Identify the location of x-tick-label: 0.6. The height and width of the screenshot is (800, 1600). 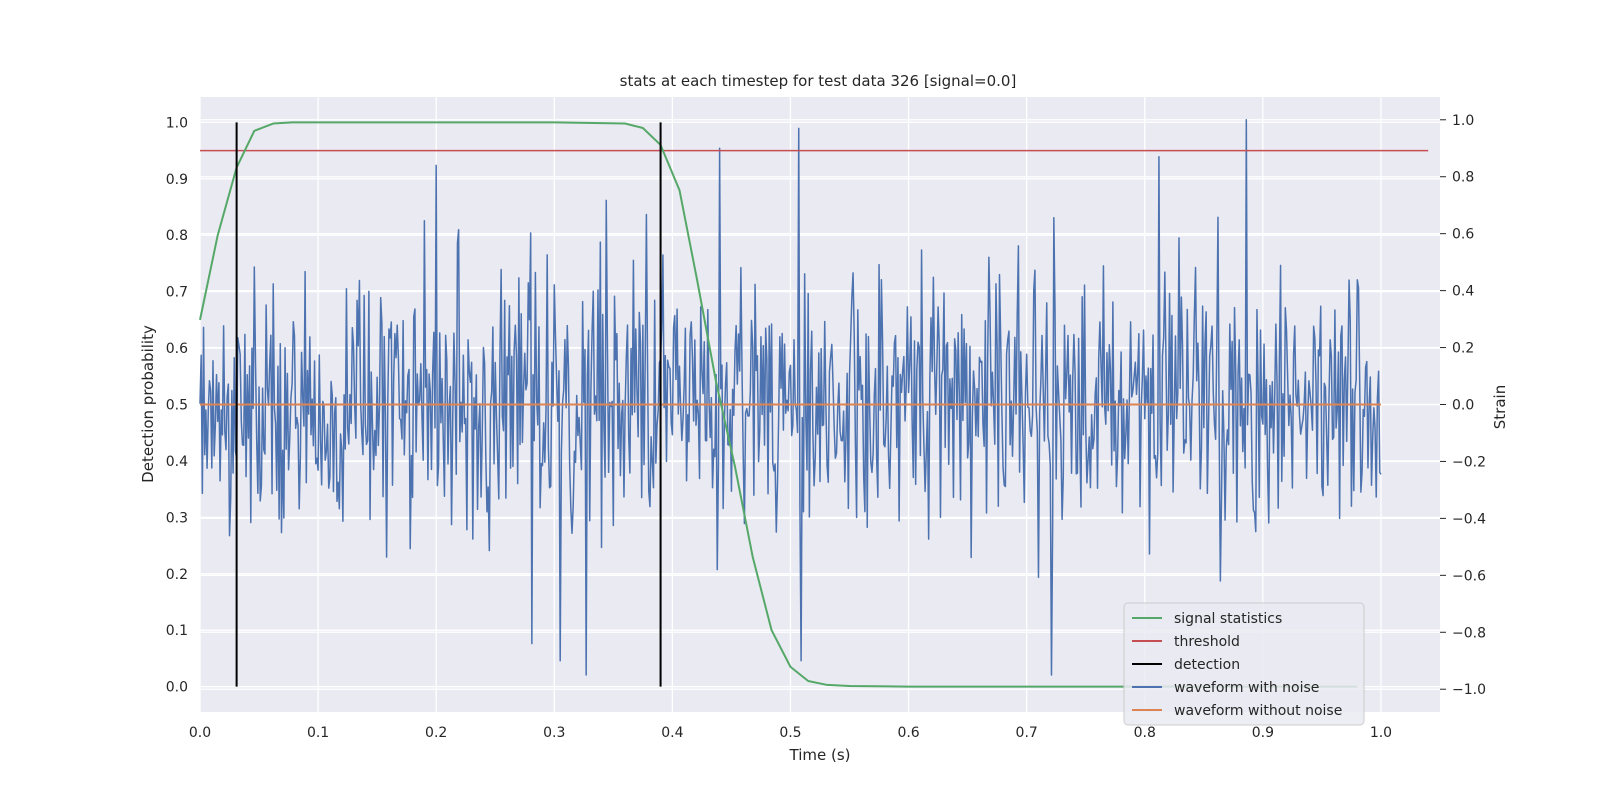
(908, 733).